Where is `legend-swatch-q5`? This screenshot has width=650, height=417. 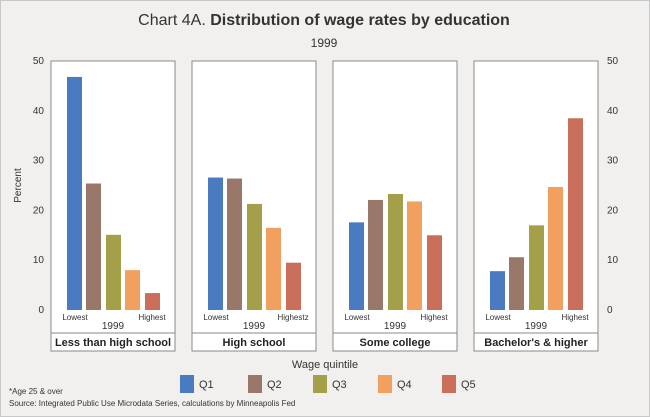 legend-swatch-q5 is located at coordinates (449, 384).